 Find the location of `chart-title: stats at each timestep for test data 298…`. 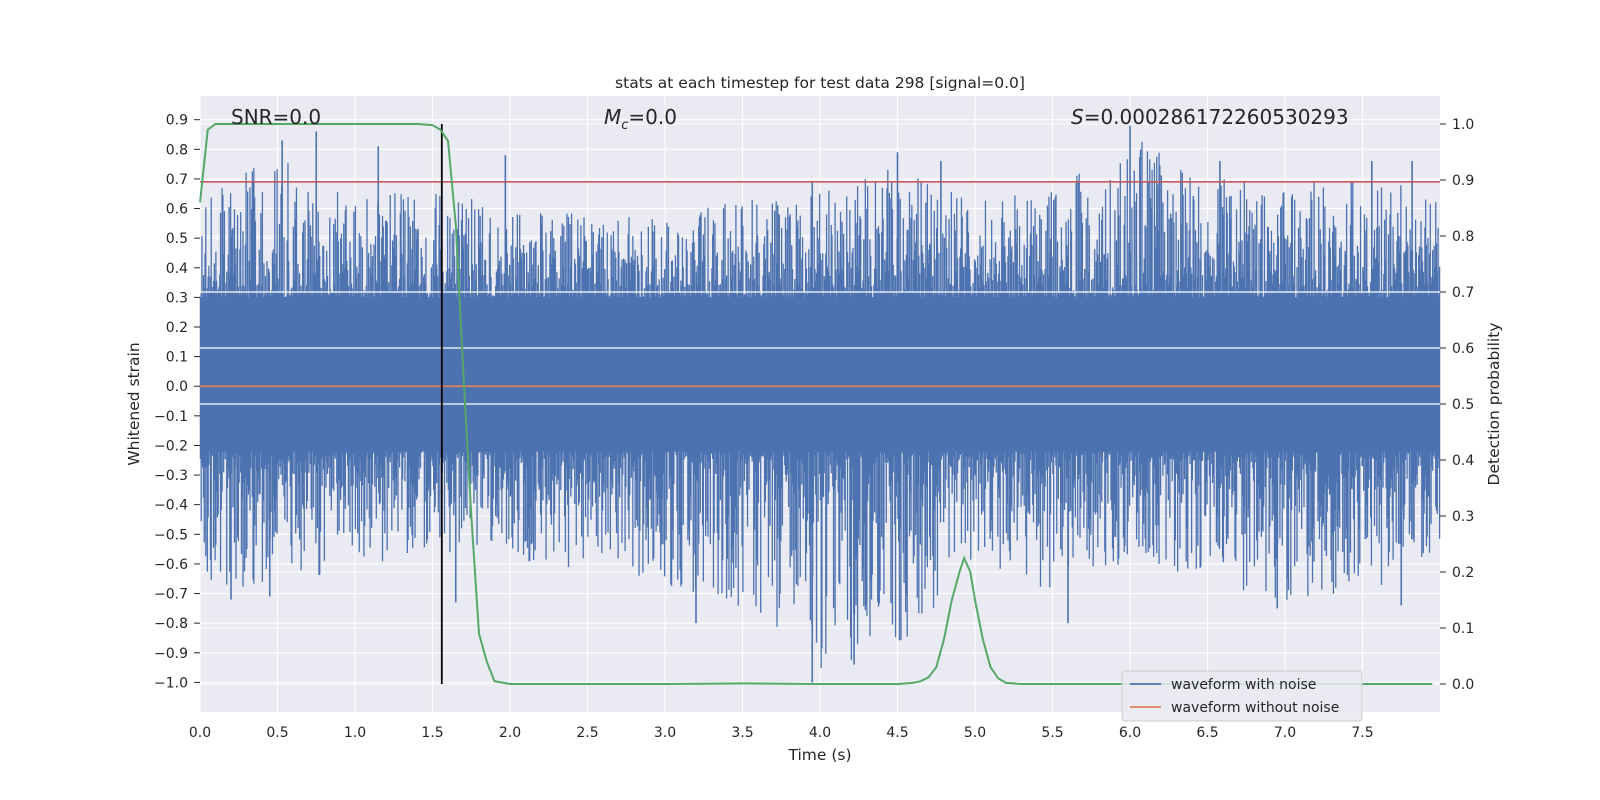

chart-title: stats at each timestep for test data 298… is located at coordinates (820, 83).